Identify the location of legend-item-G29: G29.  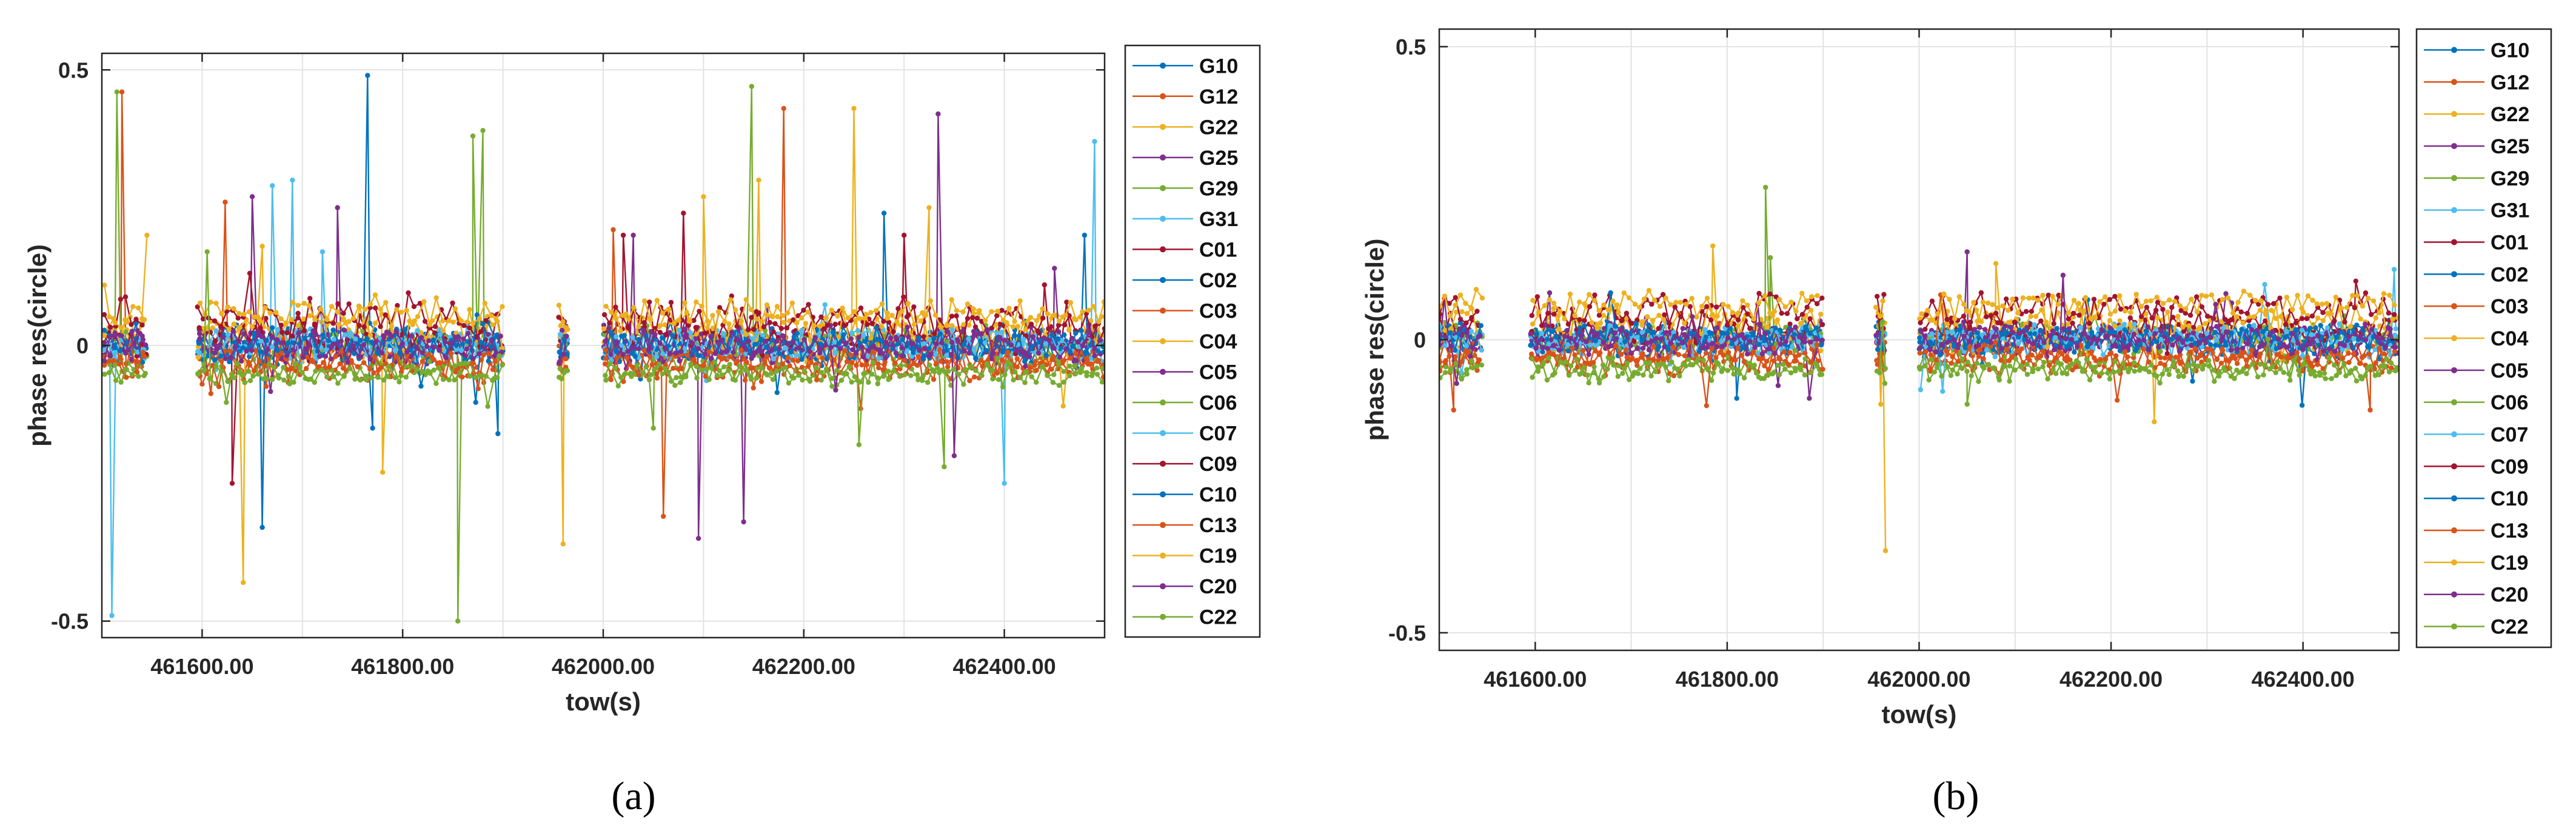
(1185, 188).